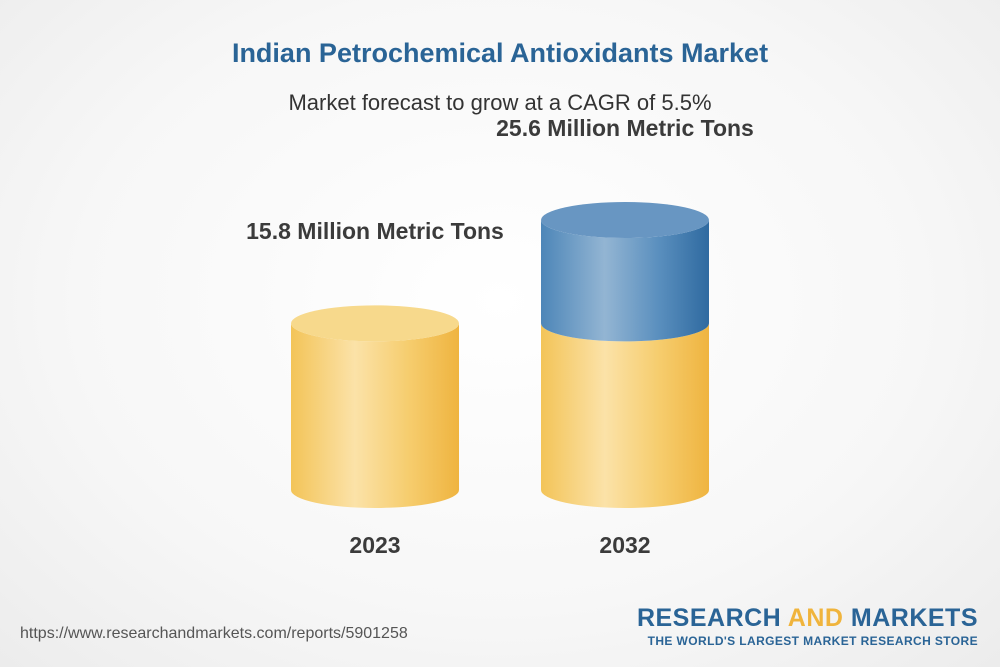 This screenshot has width=1000, height=667. I want to click on category-label-2032: 2032, so click(625, 545).